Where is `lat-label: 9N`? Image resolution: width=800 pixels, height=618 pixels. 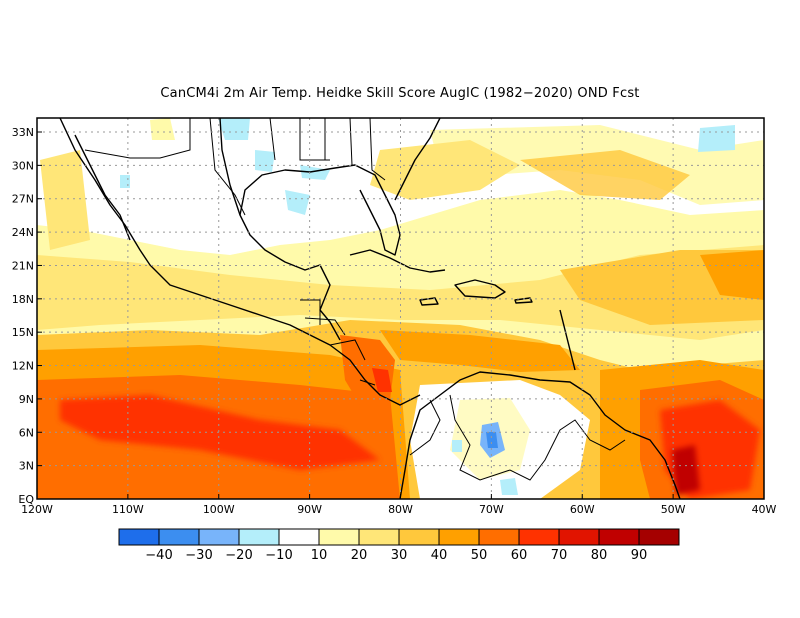
lat-label: 9N is located at coordinates (26, 399).